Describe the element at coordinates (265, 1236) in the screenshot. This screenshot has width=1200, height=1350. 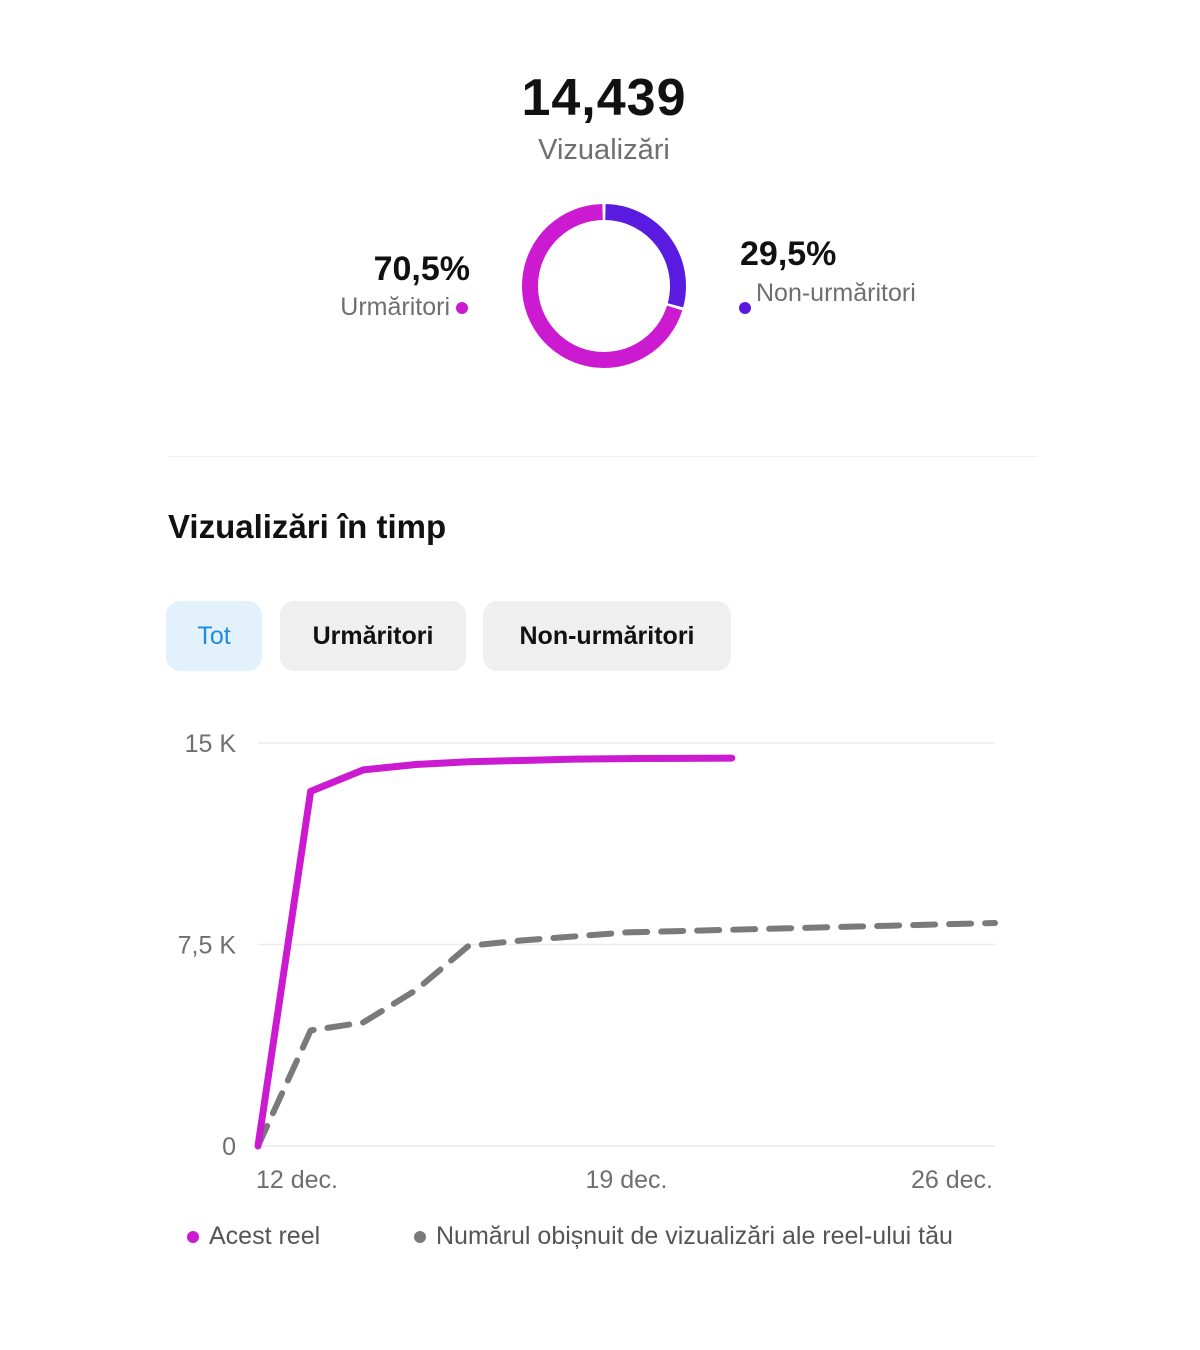
I see `legend-label: Acest reel` at that location.